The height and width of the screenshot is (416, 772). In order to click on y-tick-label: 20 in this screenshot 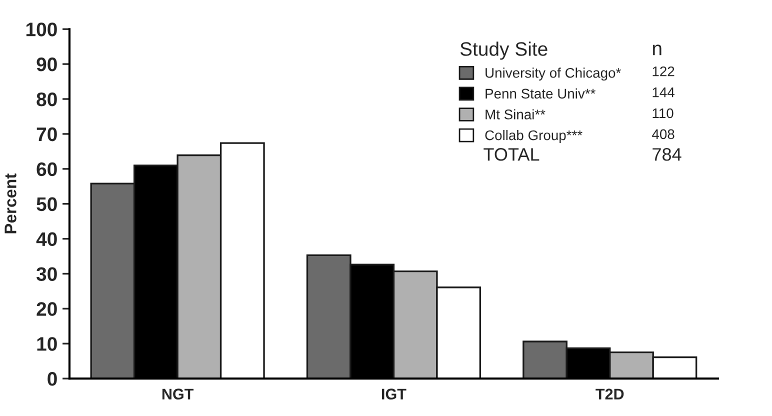, I will do `click(46, 309)`.